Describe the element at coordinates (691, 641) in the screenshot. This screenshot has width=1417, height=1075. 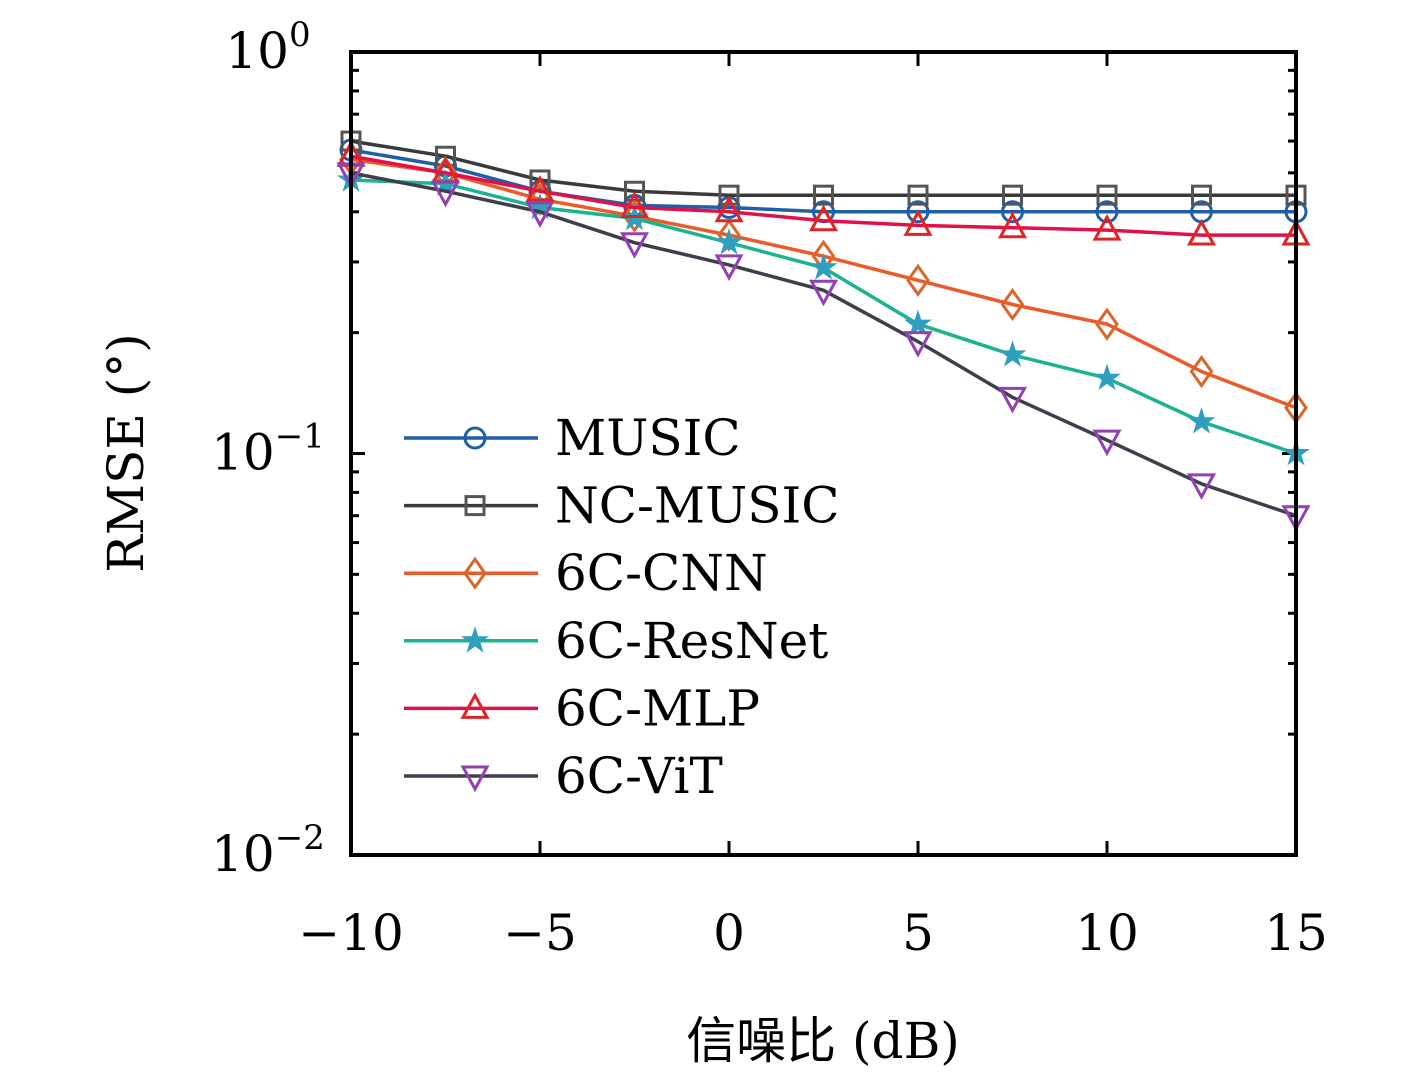
I see `legend-label: 6C-ResNet` at that location.